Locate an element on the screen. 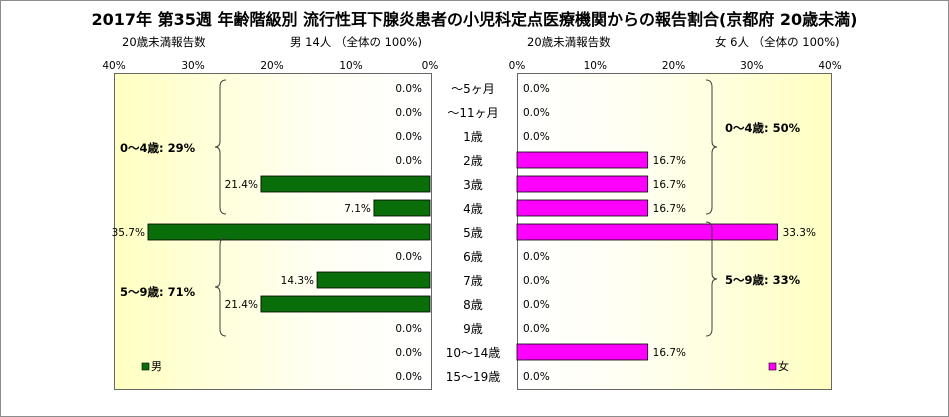  age-category-label: 9歳 is located at coordinates (473, 329).